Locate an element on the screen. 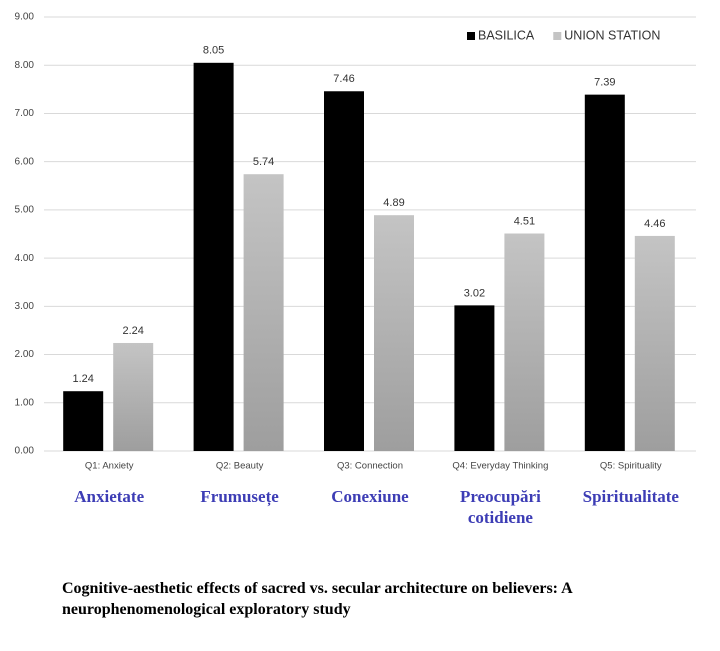  y-tick-label: 7.00 is located at coordinates (25, 113).